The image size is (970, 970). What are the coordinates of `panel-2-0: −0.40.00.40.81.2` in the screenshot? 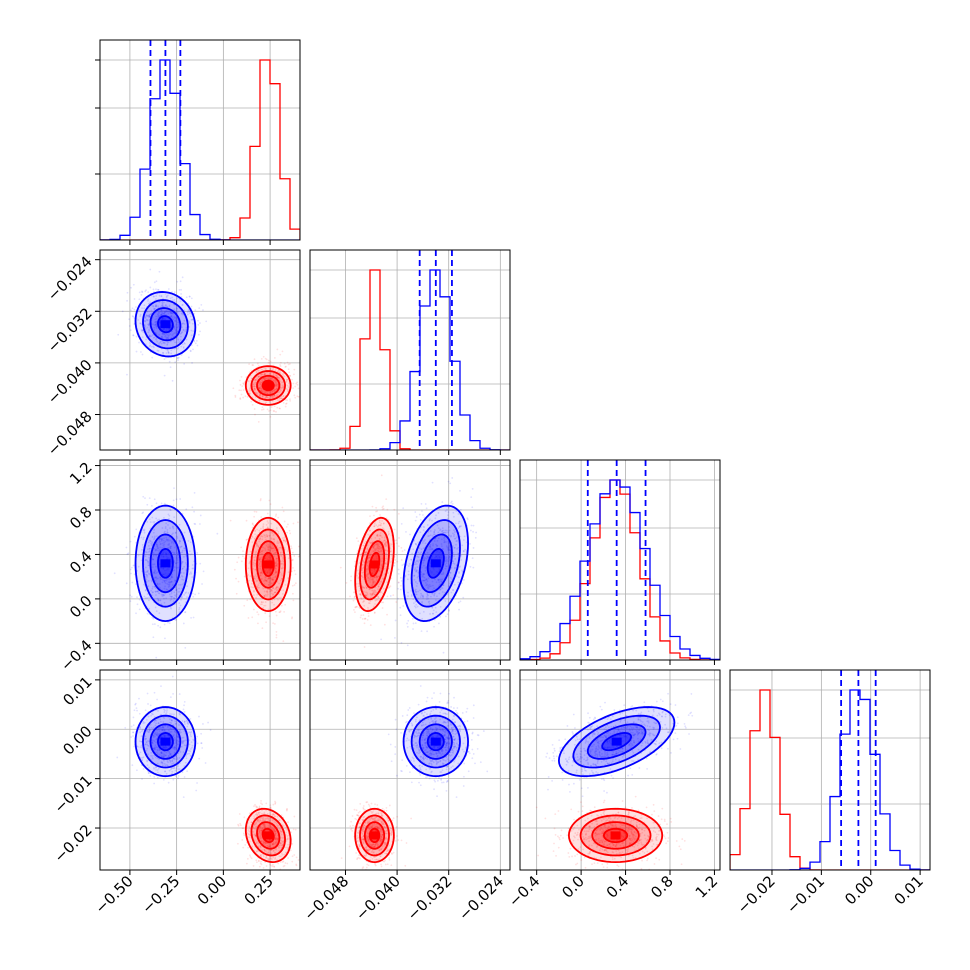 It's located at (179, 566).